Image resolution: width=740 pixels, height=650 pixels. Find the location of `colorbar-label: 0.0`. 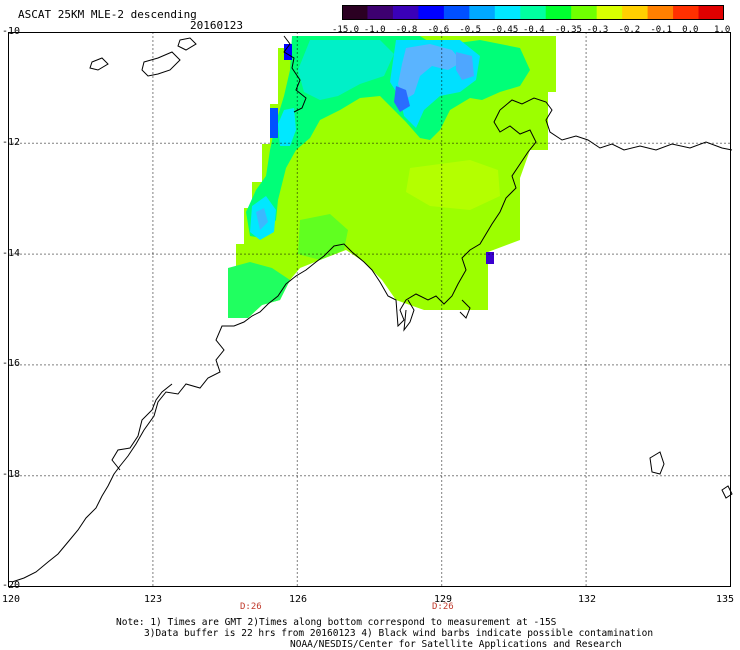

colorbar-label: 0.0 is located at coordinates (690, 30).